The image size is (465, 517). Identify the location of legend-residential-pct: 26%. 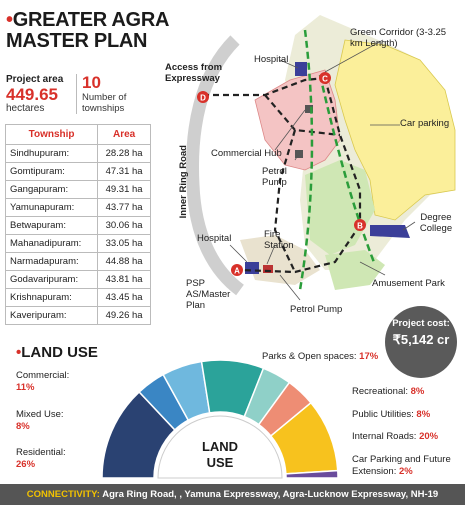
(26, 464).